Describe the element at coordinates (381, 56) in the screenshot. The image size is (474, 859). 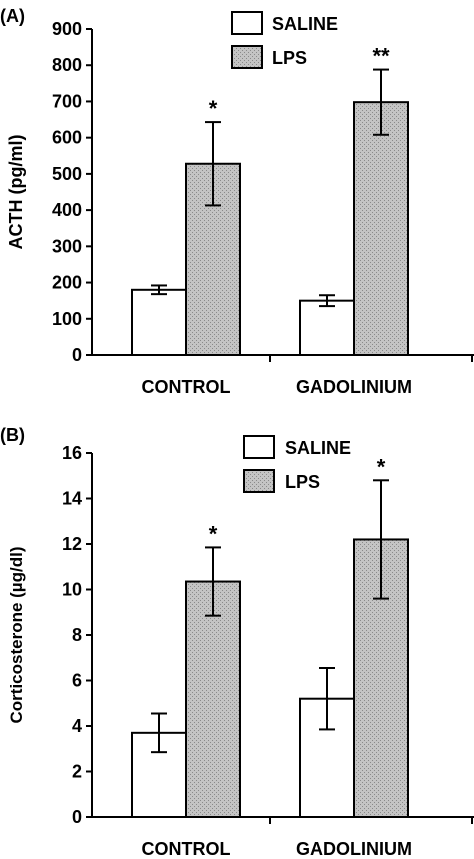
I see `significance-mark: **` at that location.